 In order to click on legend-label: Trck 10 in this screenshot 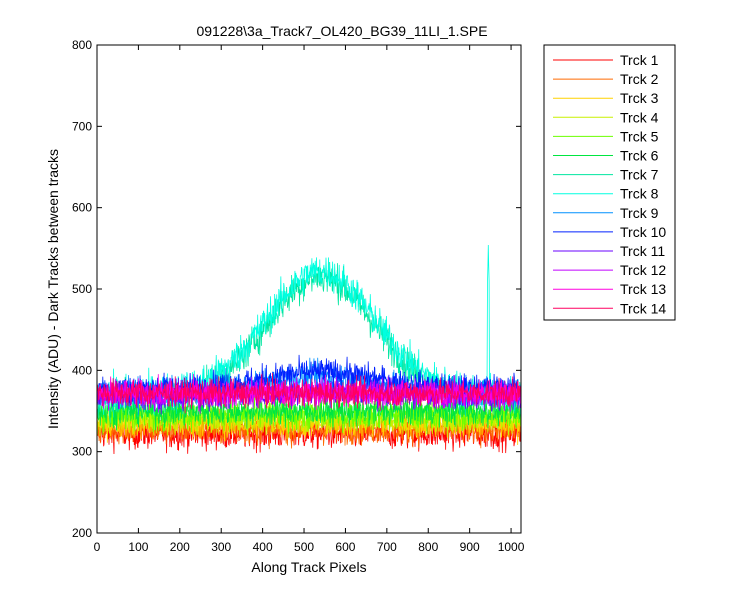, I will do `click(643, 232)`.